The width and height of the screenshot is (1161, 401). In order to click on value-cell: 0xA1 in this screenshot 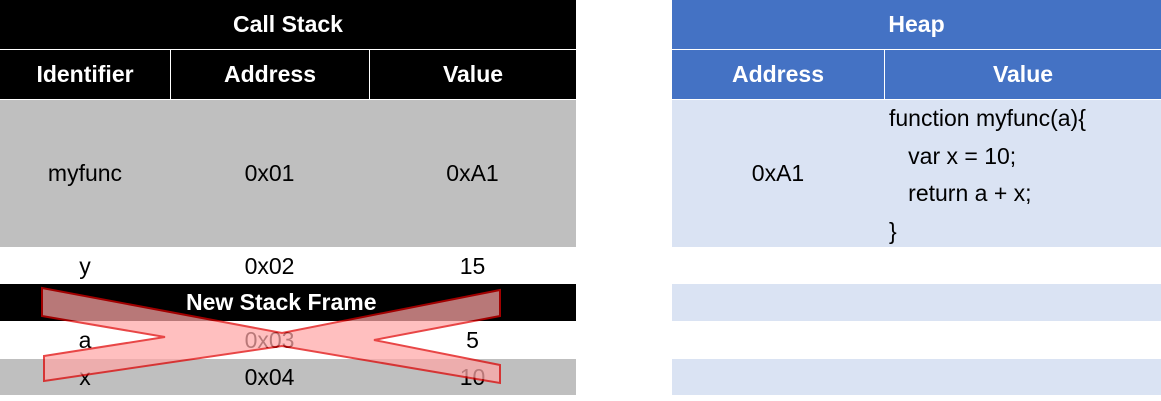, I will do `click(472, 173)`.